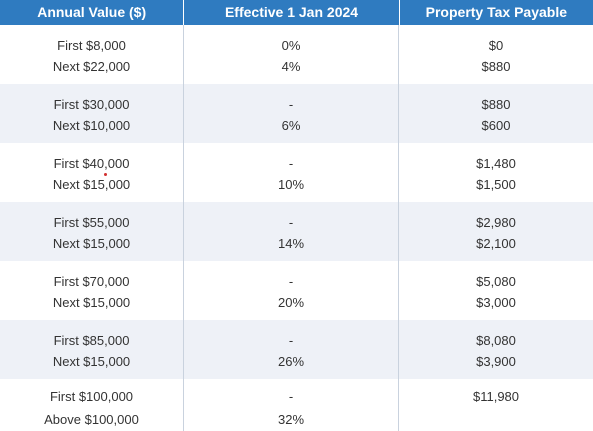 This screenshot has width=593, height=431. What do you see at coordinates (92, 54) in the screenshot?
I see `annual-value-cell: First $8,000 Next $22,000` at bounding box center [92, 54].